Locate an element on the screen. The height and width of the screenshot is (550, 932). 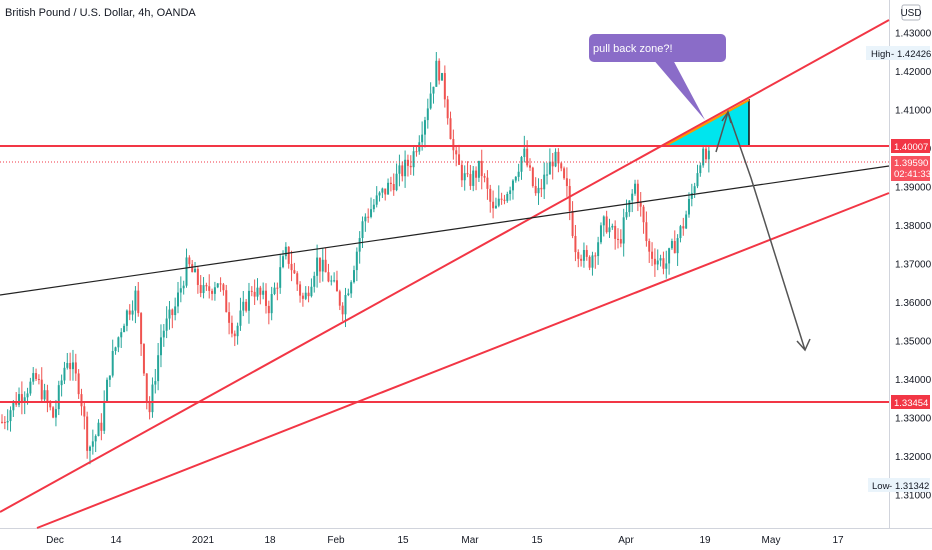
projection-arrowhead-down is located at coordinates (803, 345).